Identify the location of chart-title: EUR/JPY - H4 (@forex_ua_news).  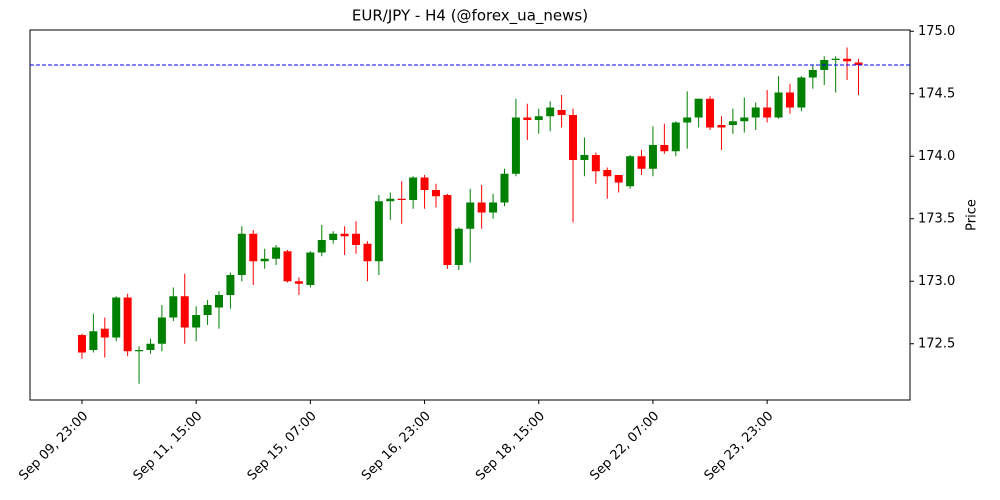
(470, 16).